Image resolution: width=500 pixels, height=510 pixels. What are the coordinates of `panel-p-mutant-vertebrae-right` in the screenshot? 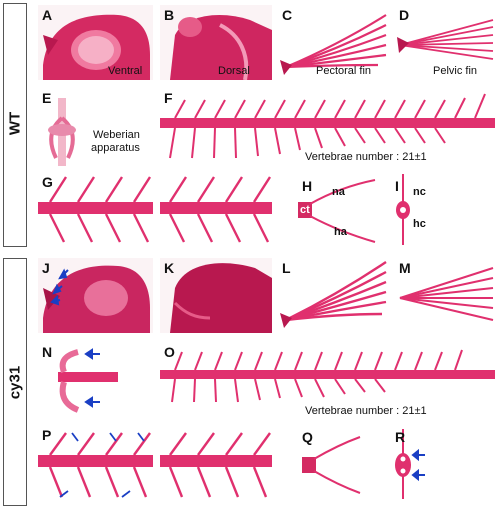 It's located at (216, 464).